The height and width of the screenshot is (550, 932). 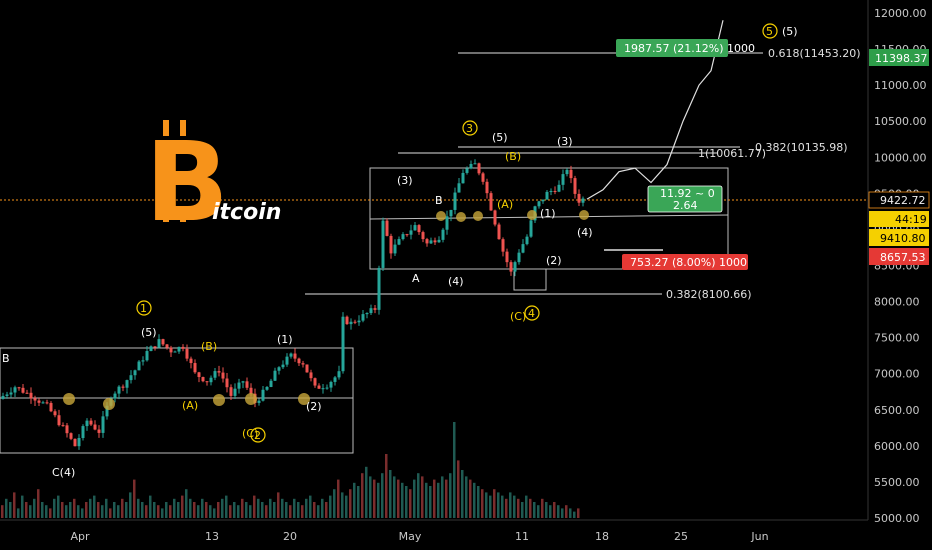 I want to click on svg-text: 11.92 ~ 0, so click(x=687, y=193).